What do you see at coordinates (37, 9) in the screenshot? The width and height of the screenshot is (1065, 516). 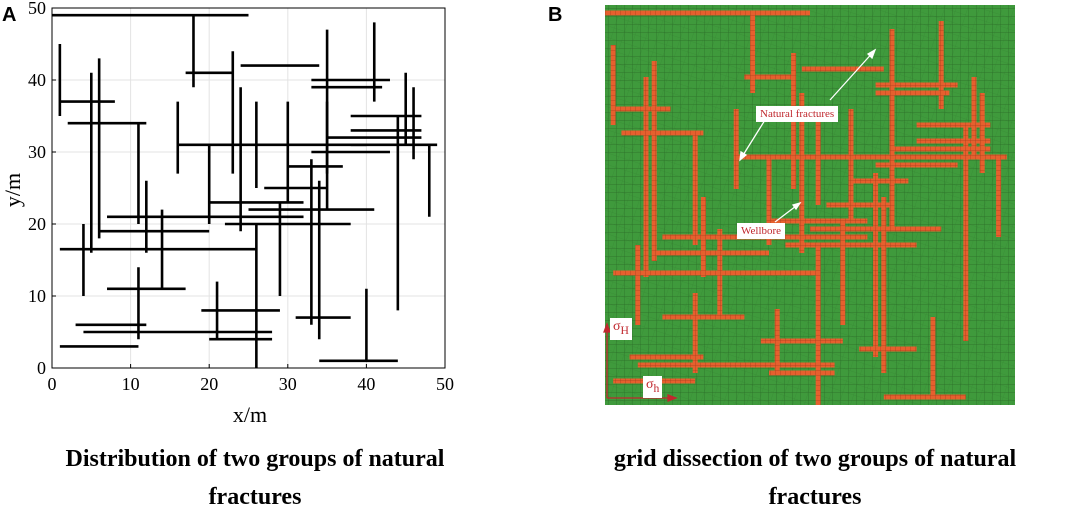 I see `y-tick-label: 50` at bounding box center [37, 9].